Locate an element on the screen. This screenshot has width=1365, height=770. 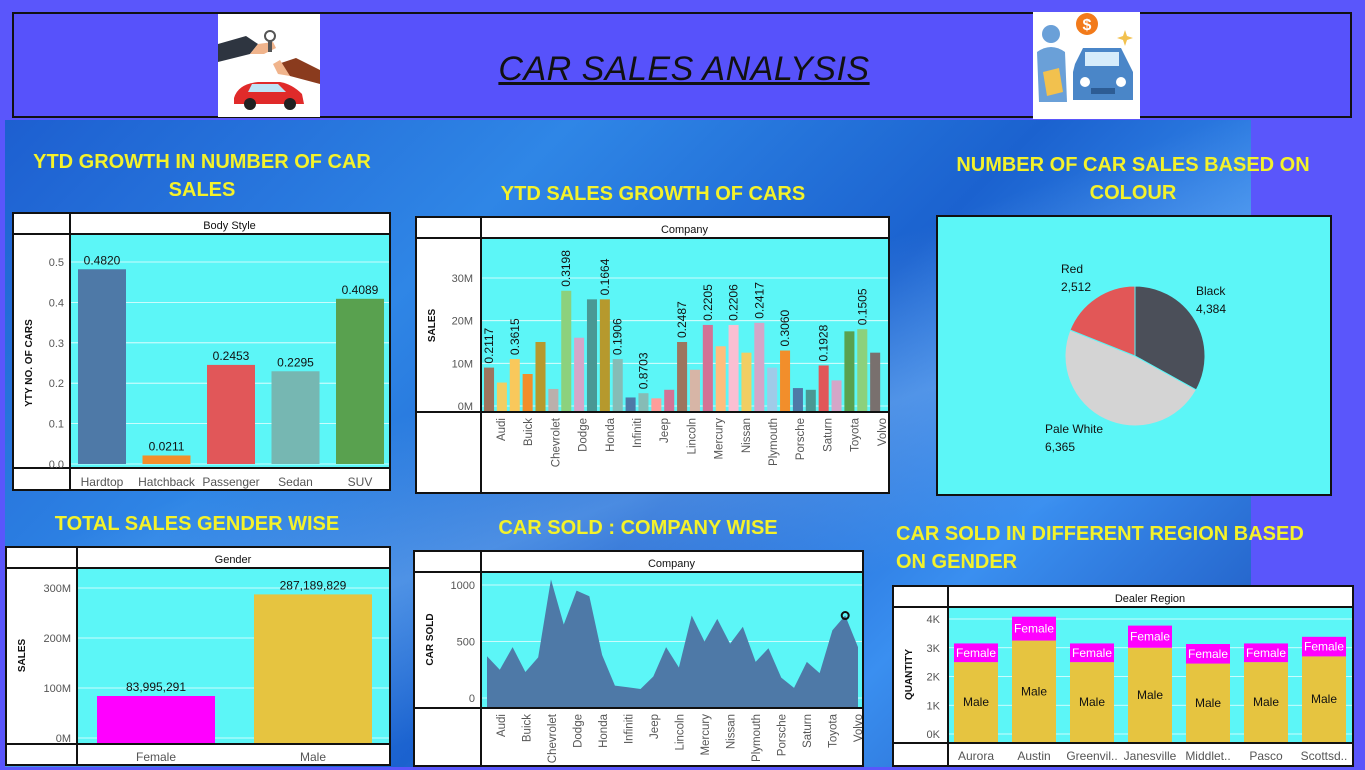
x-tick-label: SUV is located at coordinates (360, 482).